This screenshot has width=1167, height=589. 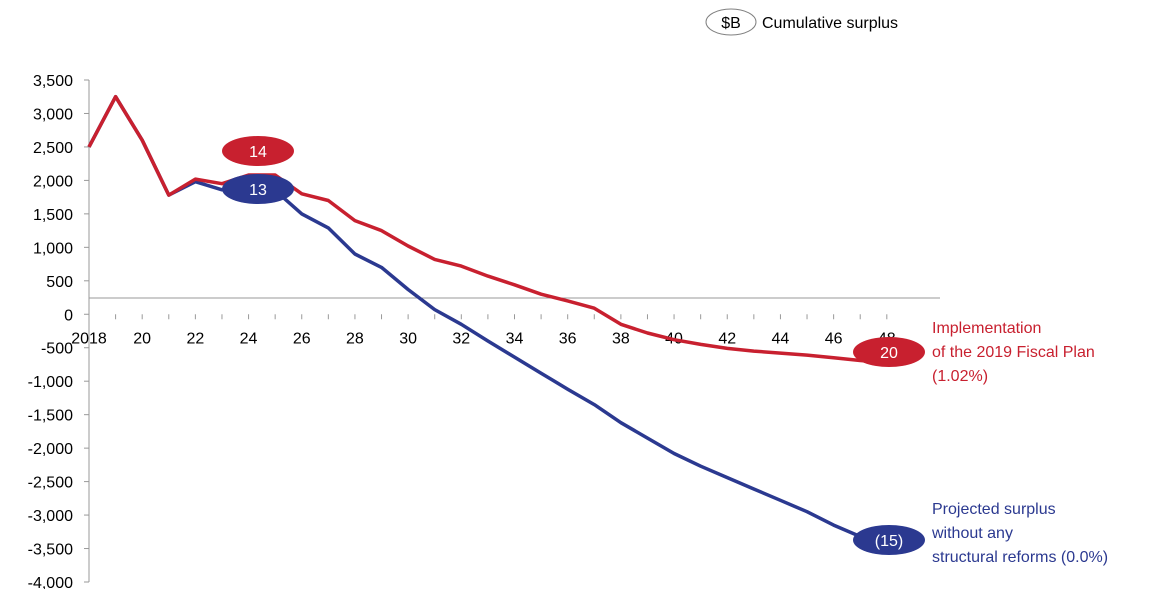 What do you see at coordinates (302, 338) in the screenshot?
I see `x-tick-label: 26` at bounding box center [302, 338].